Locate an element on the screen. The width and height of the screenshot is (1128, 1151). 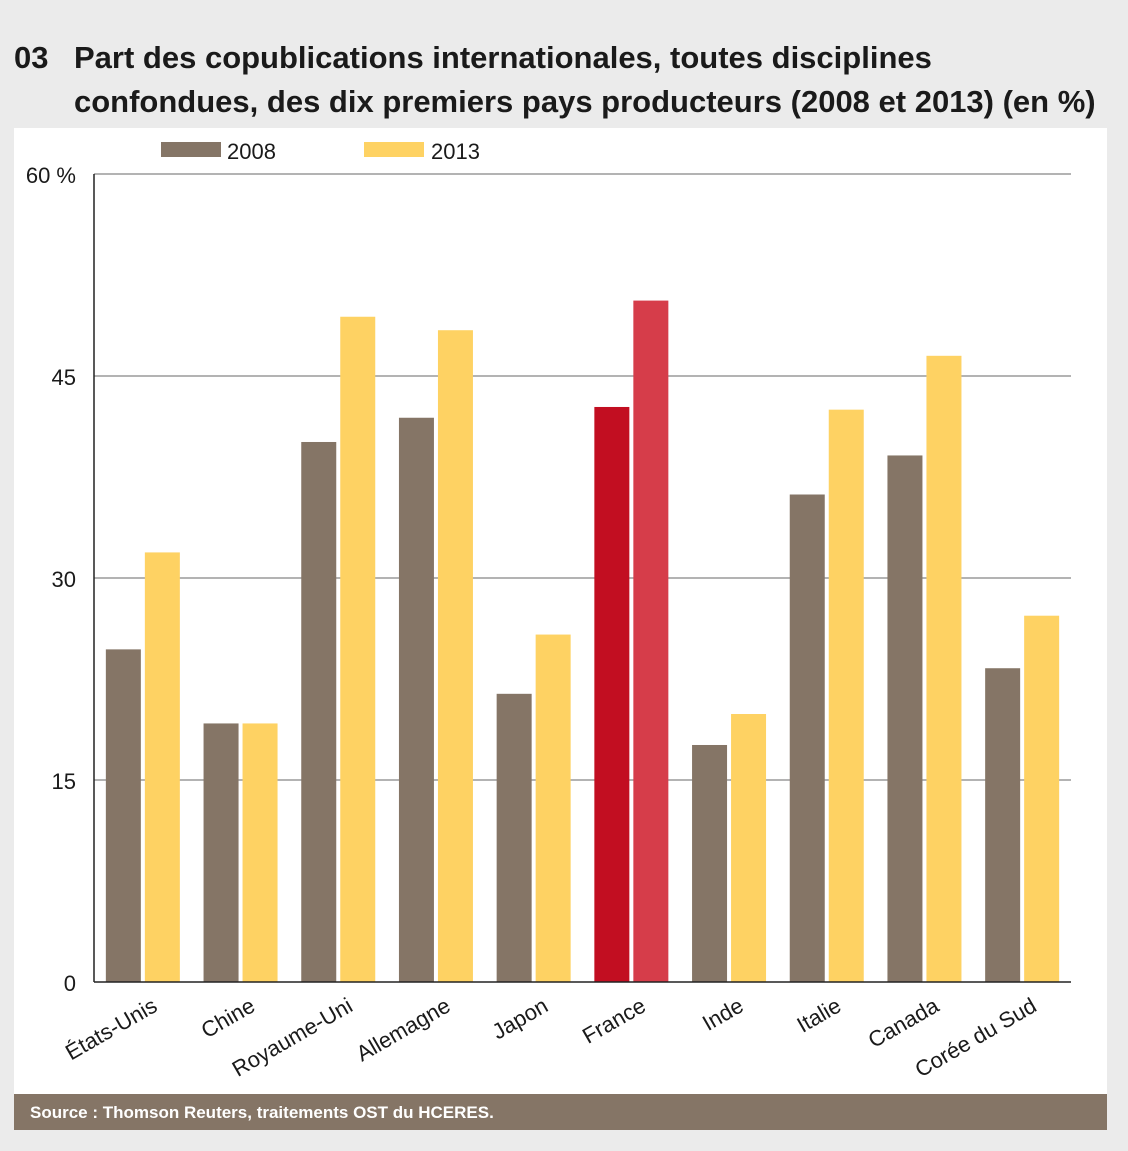
x-category-label: France is located at coordinates (614, 1021).